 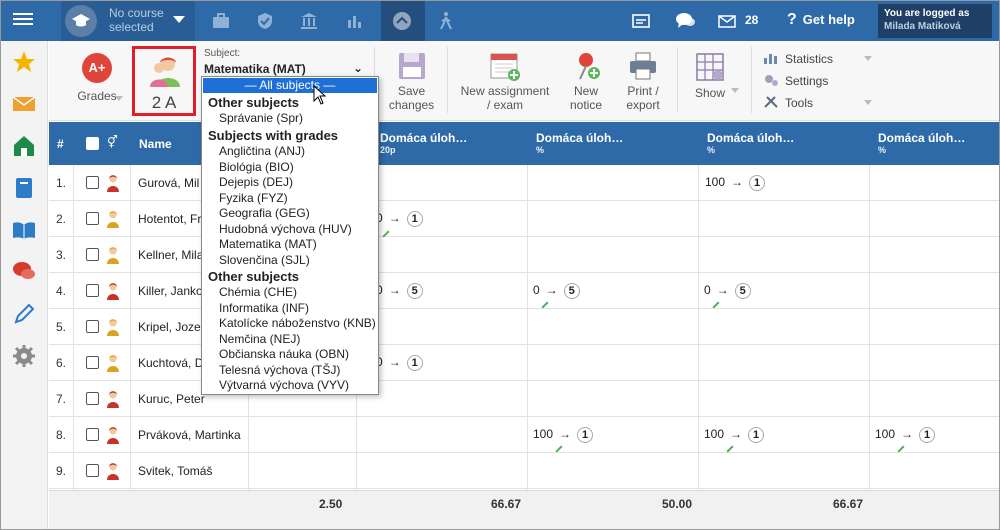 What do you see at coordinates (256, 182) in the screenshot?
I see `dropdown-option: Dejepis (DEJ)` at bounding box center [256, 182].